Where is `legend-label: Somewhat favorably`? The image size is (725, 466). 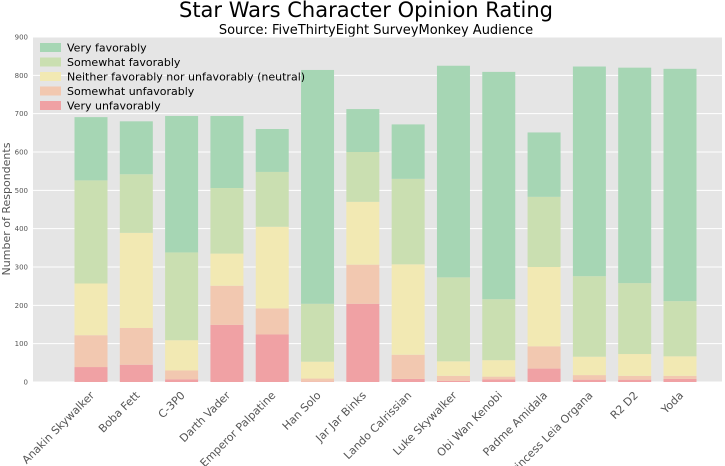 legend-label: Somewhat favorably is located at coordinates (124, 62).